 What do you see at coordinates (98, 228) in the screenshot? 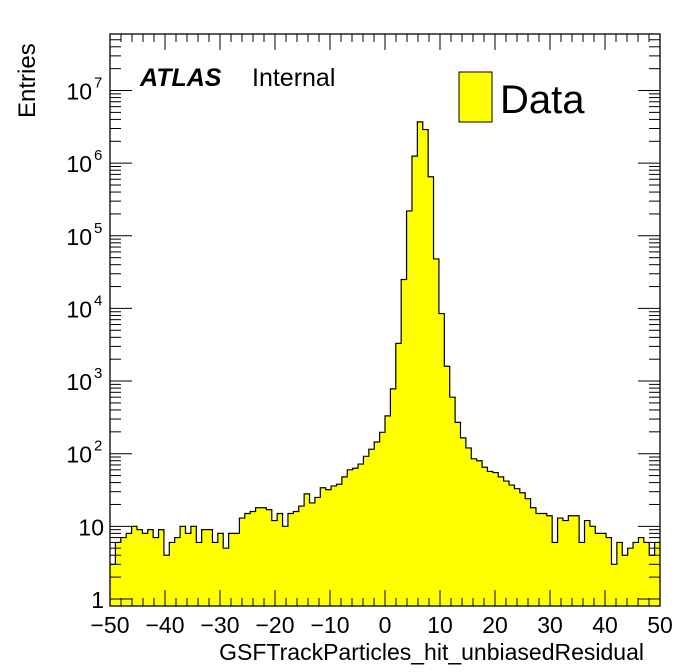
I see `y-tick-exponent: 5` at bounding box center [98, 228].